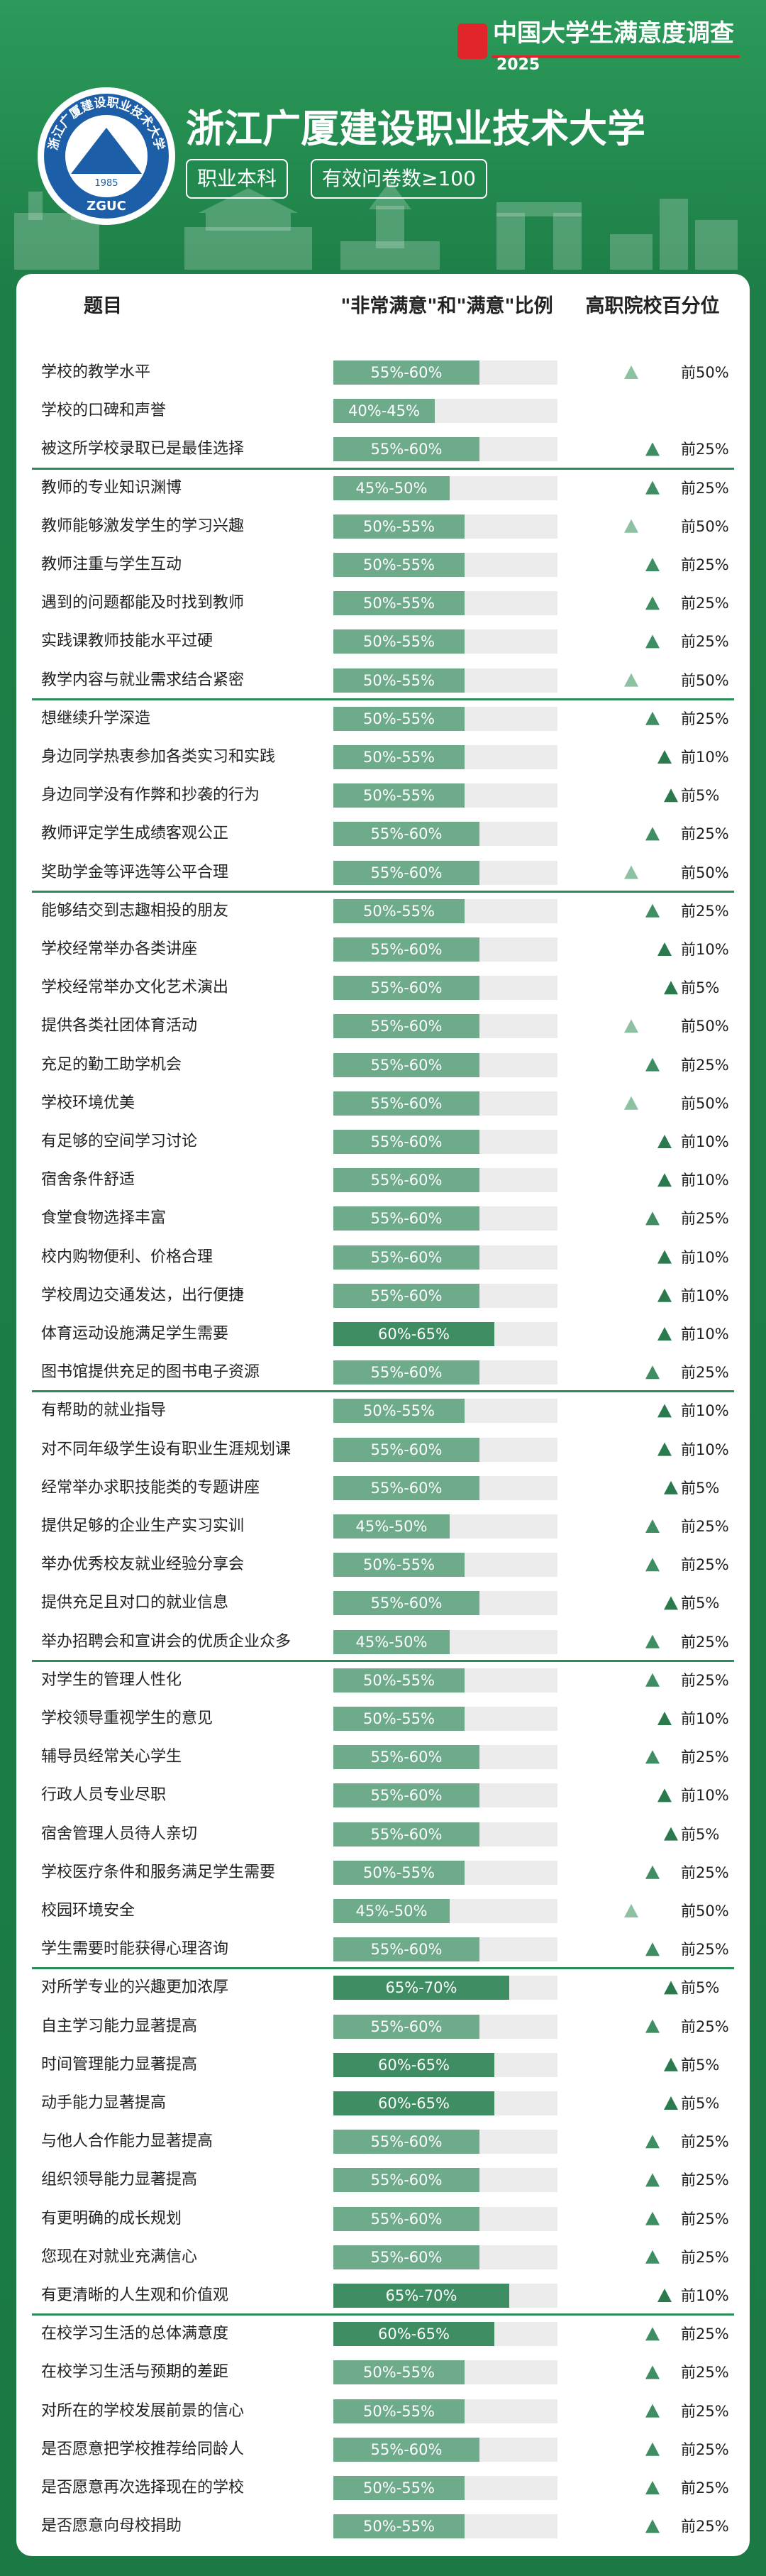  What do you see at coordinates (119, 1026) in the screenshot?
I see `row-label: 提供各类社团体育活动` at bounding box center [119, 1026].